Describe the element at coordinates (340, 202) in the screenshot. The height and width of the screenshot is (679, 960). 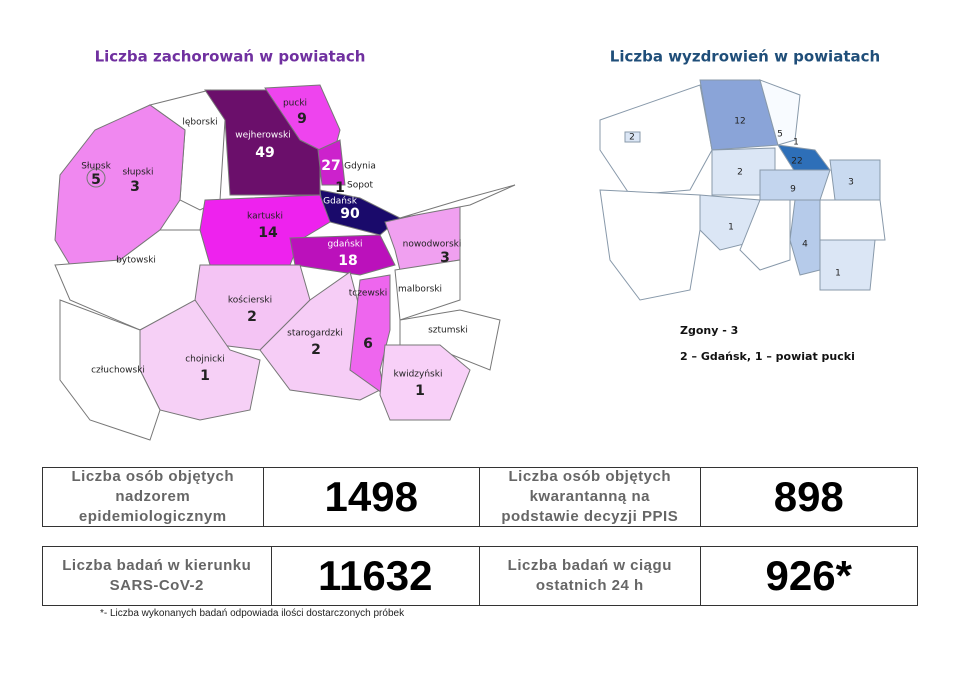
I see `region-name: Gdańsk` at that location.